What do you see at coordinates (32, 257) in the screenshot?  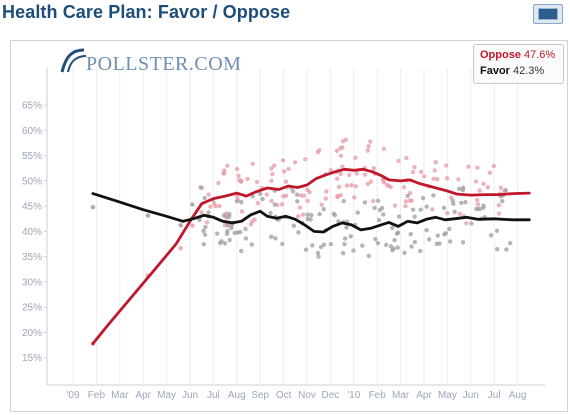 I see `y-tick-label: 35%` at bounding box center [32, 257].